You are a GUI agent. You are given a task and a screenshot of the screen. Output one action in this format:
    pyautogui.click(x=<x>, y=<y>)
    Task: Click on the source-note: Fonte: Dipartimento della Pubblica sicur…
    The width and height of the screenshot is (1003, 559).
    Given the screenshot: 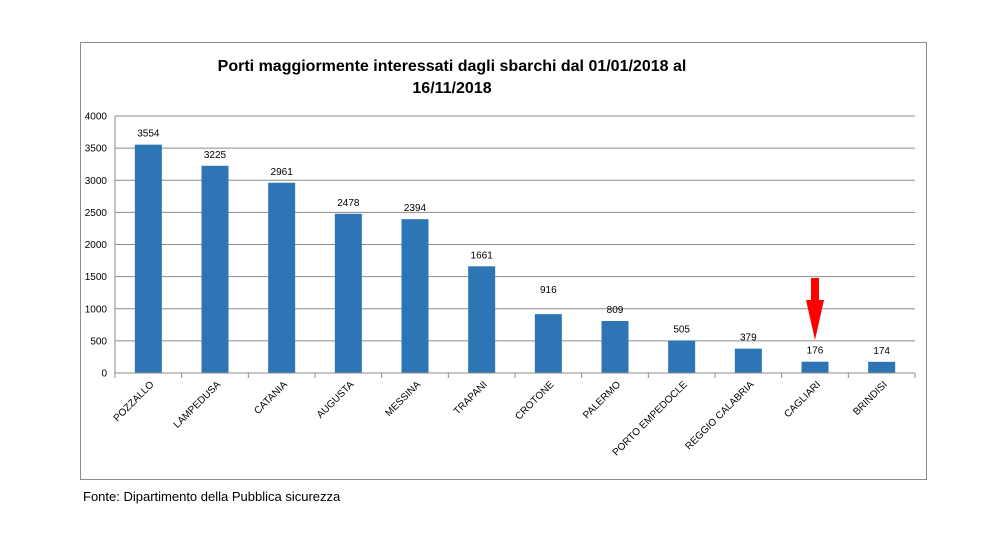 What is the action you would take?
    pyautogui.click(x=212, y=496)
    